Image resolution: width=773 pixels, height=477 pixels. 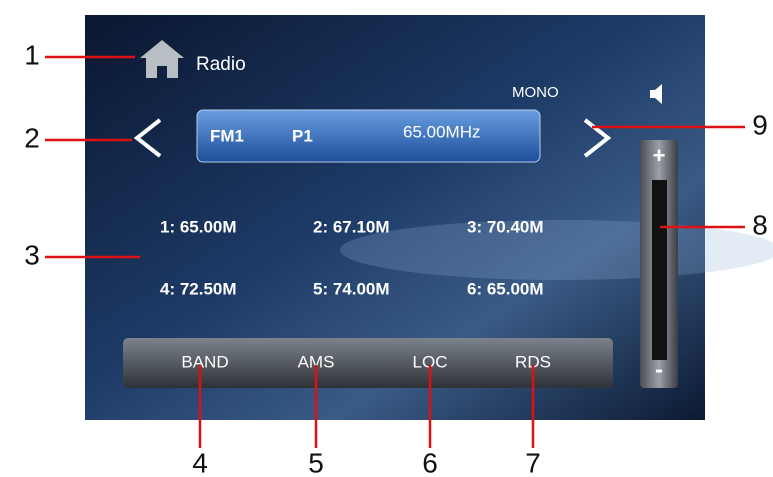 What do you see at coordinates (368, 136) in the screenshot?
I see `frequency-display` at bounding box center [368, 136].